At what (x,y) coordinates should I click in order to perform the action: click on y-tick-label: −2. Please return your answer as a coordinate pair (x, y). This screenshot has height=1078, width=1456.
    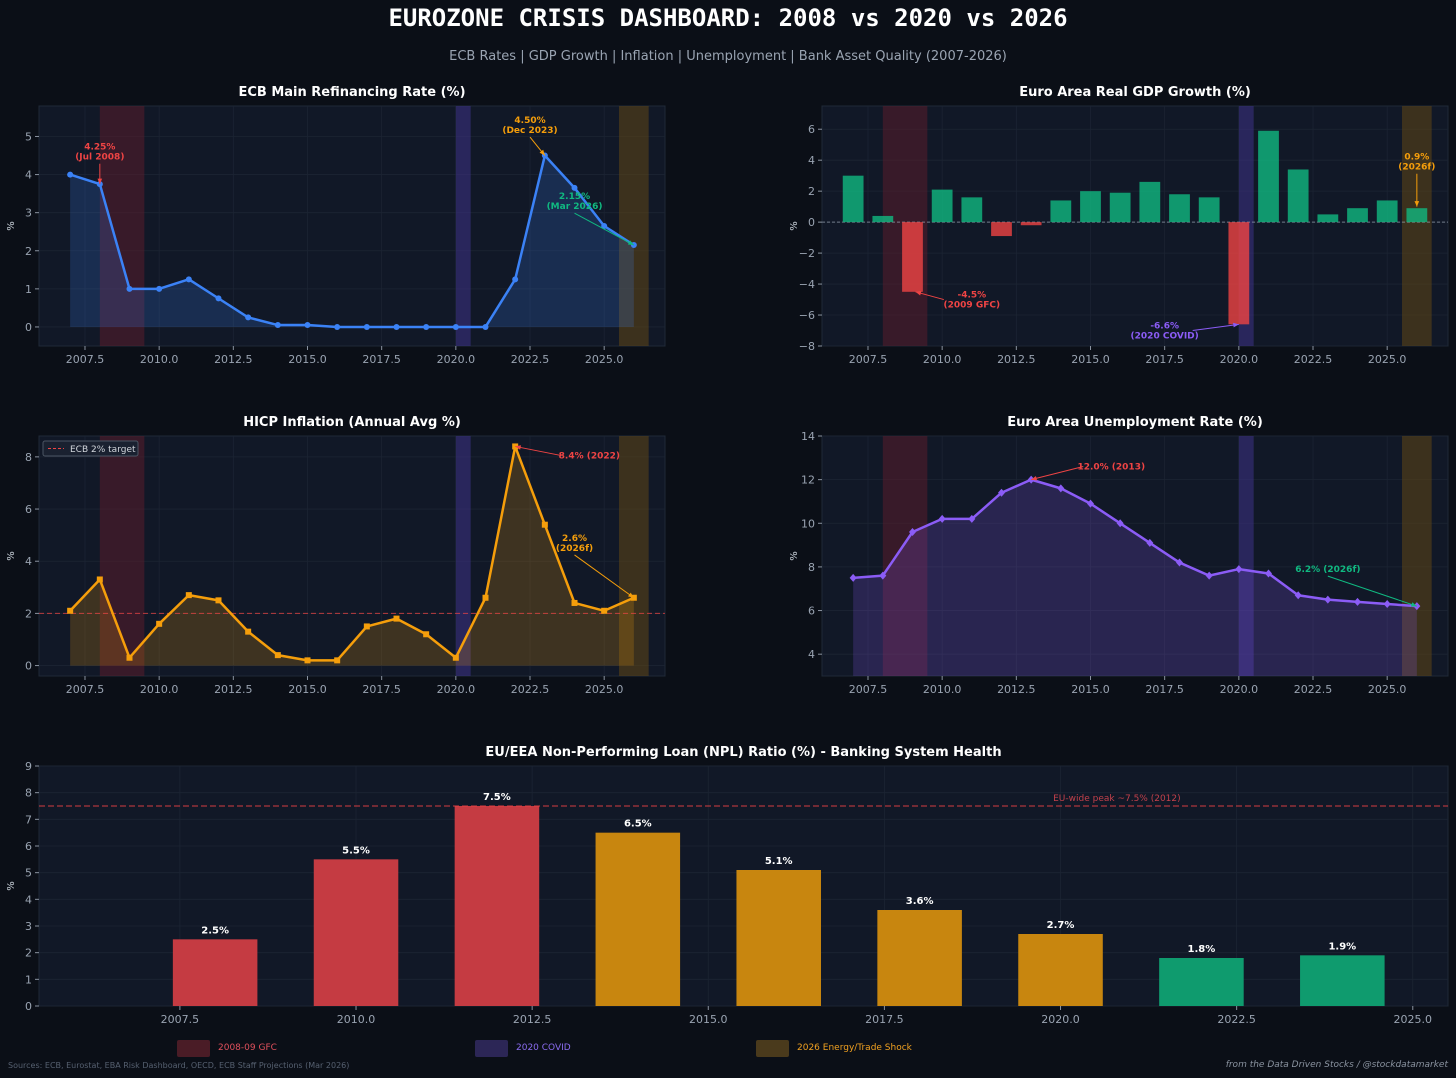
    Looking at the image, I should click on (807, 253).